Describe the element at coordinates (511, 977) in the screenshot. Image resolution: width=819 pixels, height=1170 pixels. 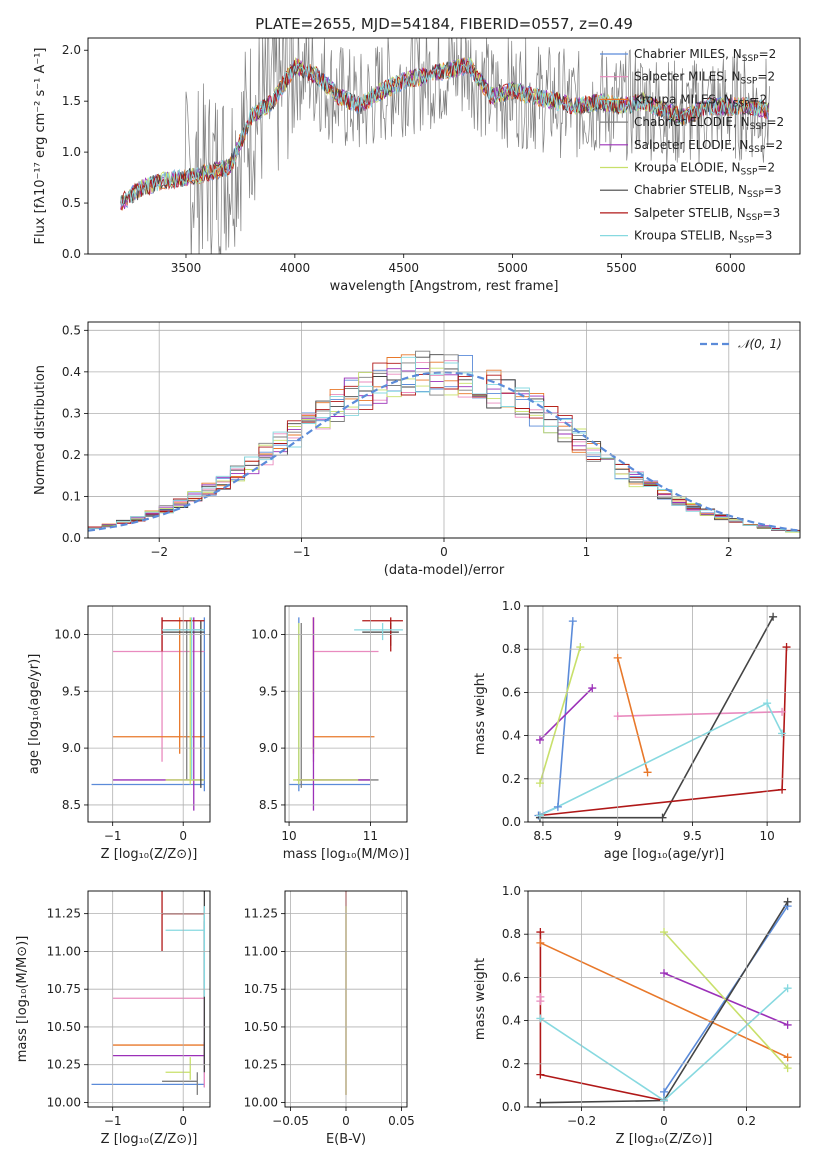
I see `y-tick-label: 0.6` at that location.